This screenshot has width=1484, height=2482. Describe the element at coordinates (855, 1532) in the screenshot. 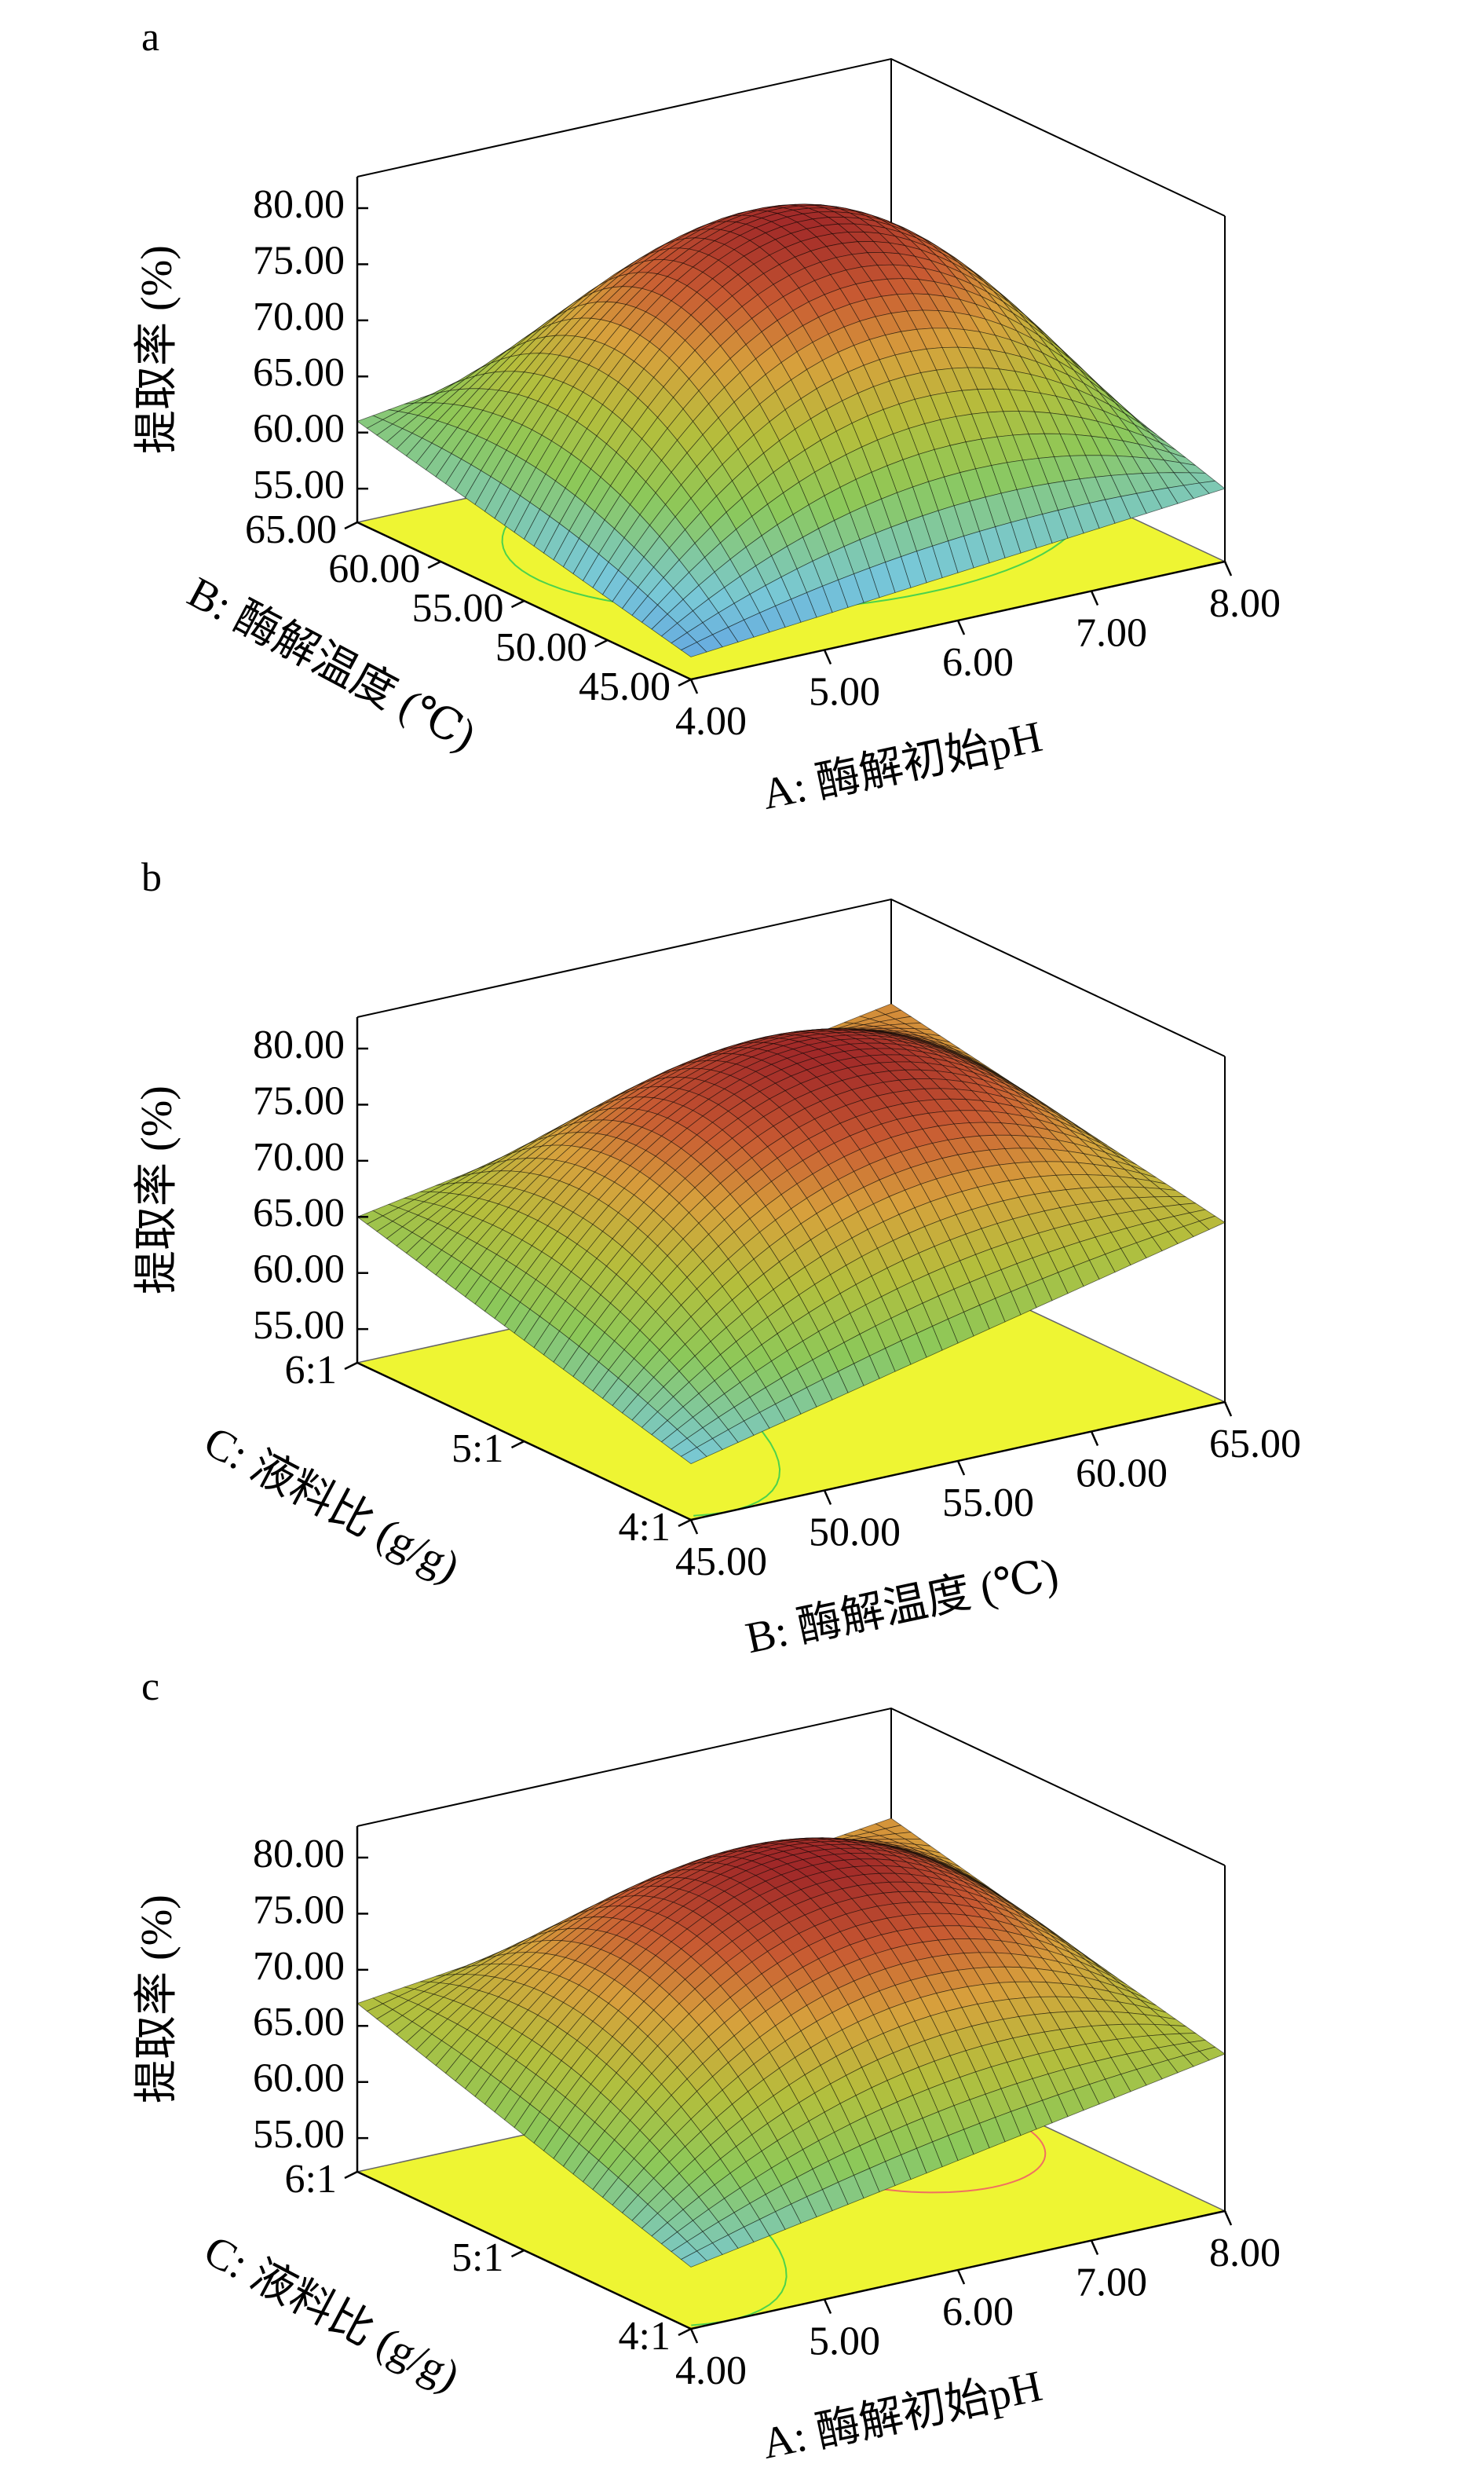

I see `x-tick-label: 50.00` at that location.